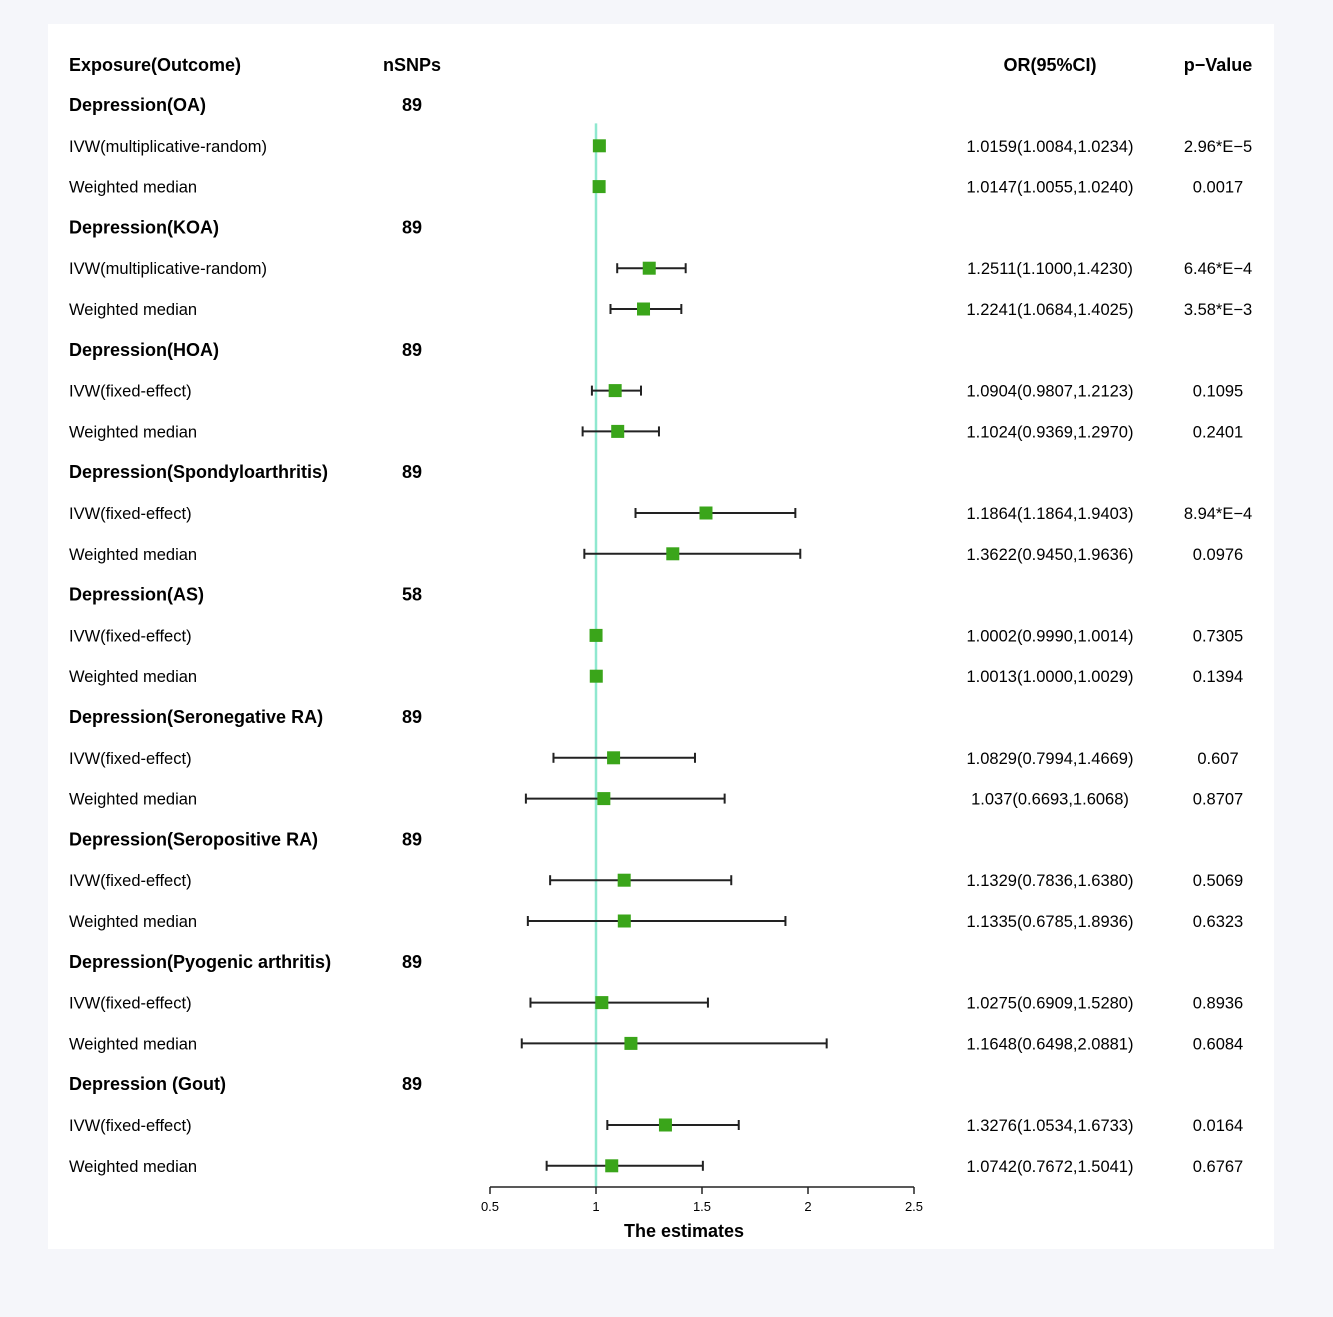  I want to click on or-ci-value: 1.0013(1.0000,1.0029), so click(1050, 677).